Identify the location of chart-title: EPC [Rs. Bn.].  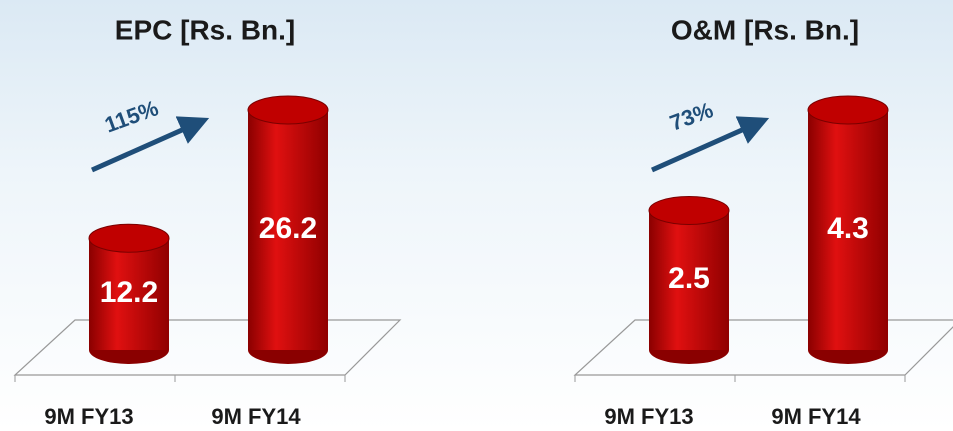
(205, 29).